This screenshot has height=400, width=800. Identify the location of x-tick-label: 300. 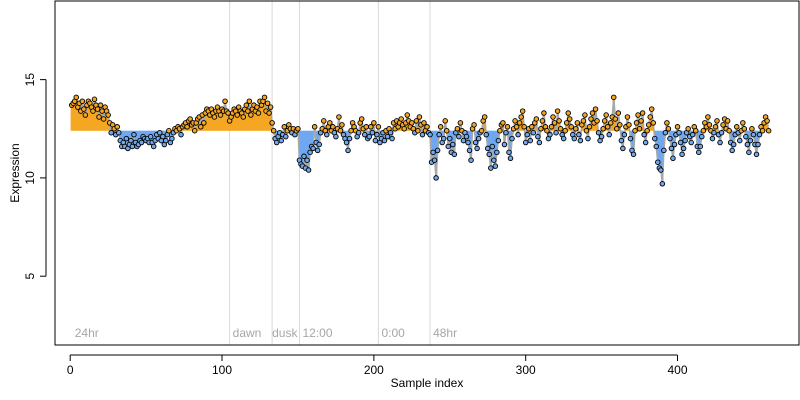
(526, 370).